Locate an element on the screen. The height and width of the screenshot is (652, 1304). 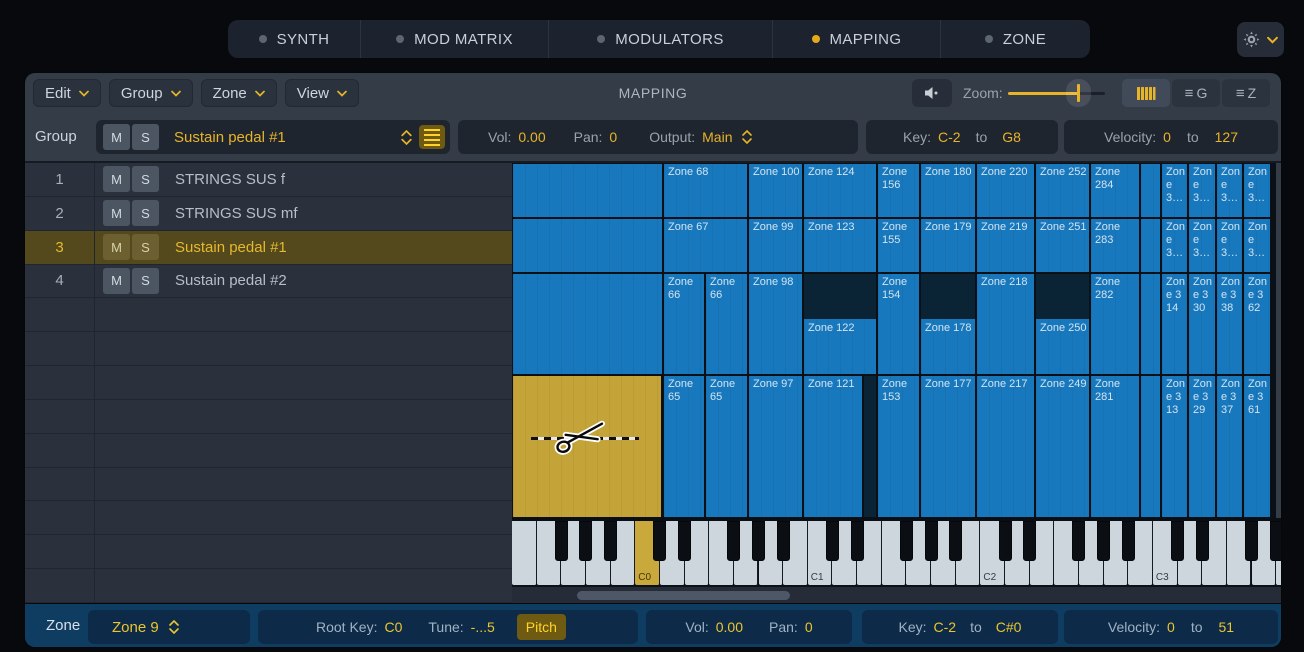
zone-cell: Zone 249 is located at coordinates (1062, 446).